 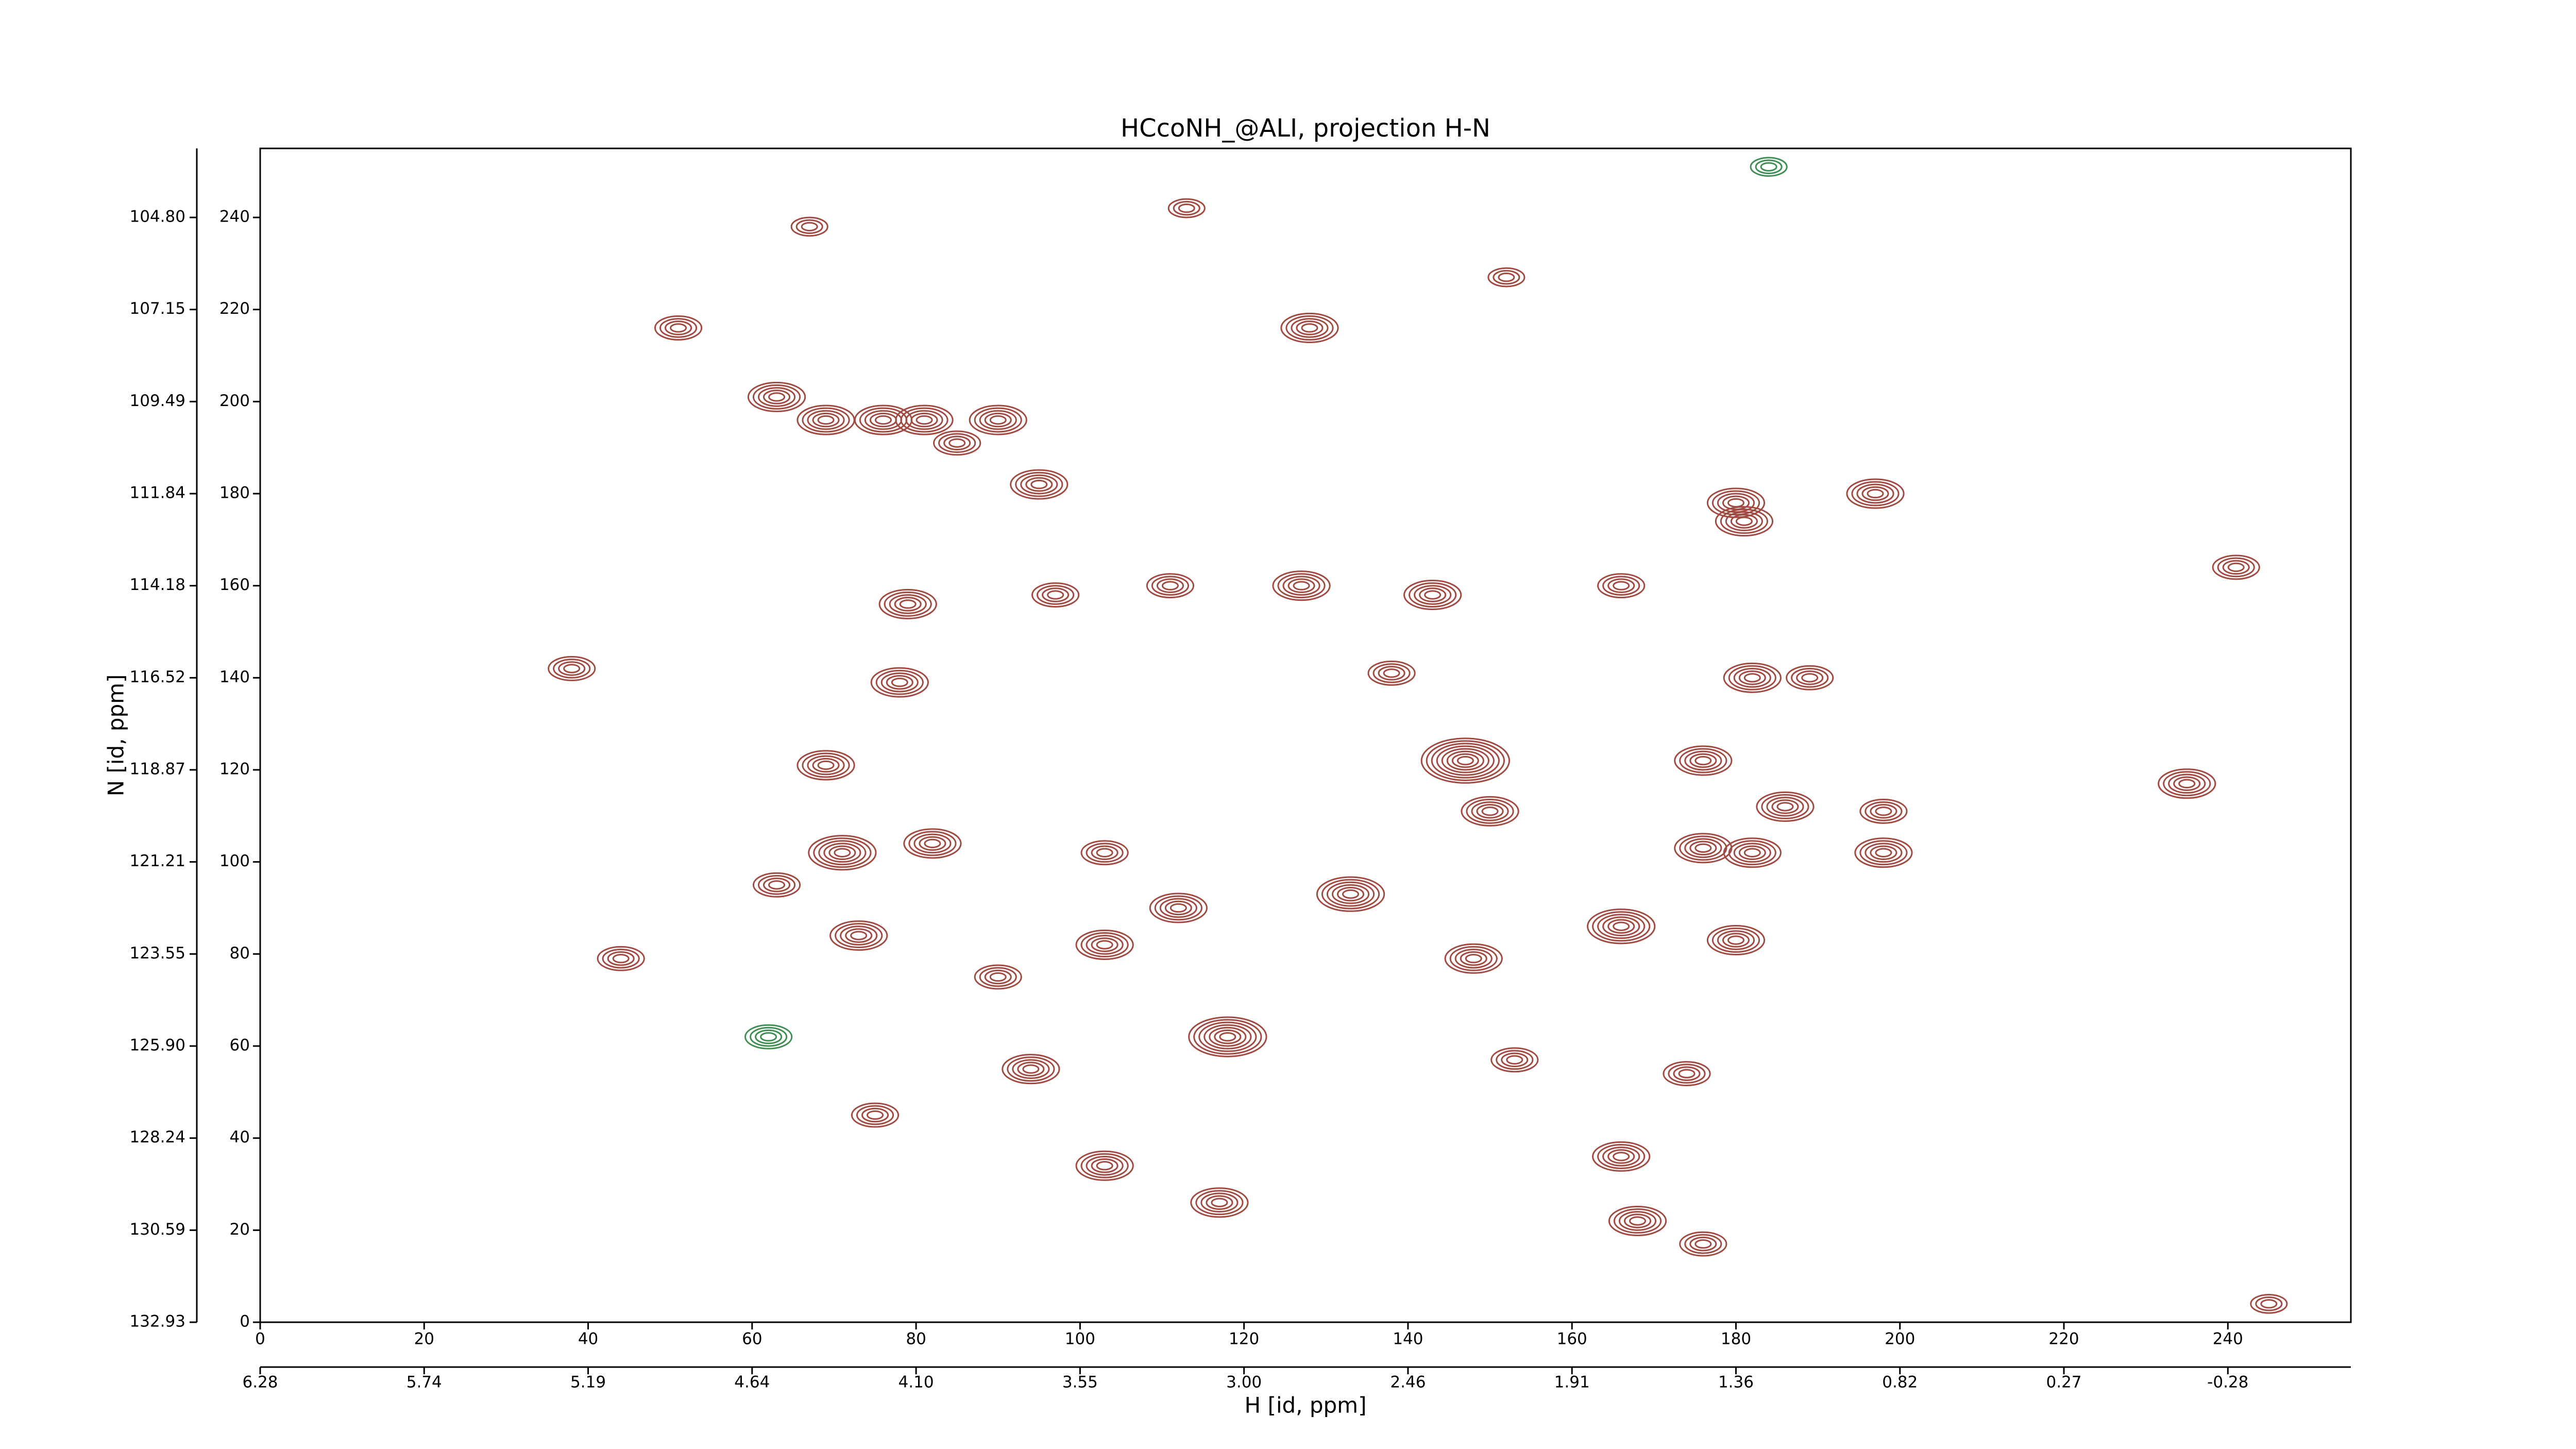 What do you see at coordinates (260, 1382) in the screenshot?
I see `x2-tick-label: 6.28` at bounding box center [260, 1382].